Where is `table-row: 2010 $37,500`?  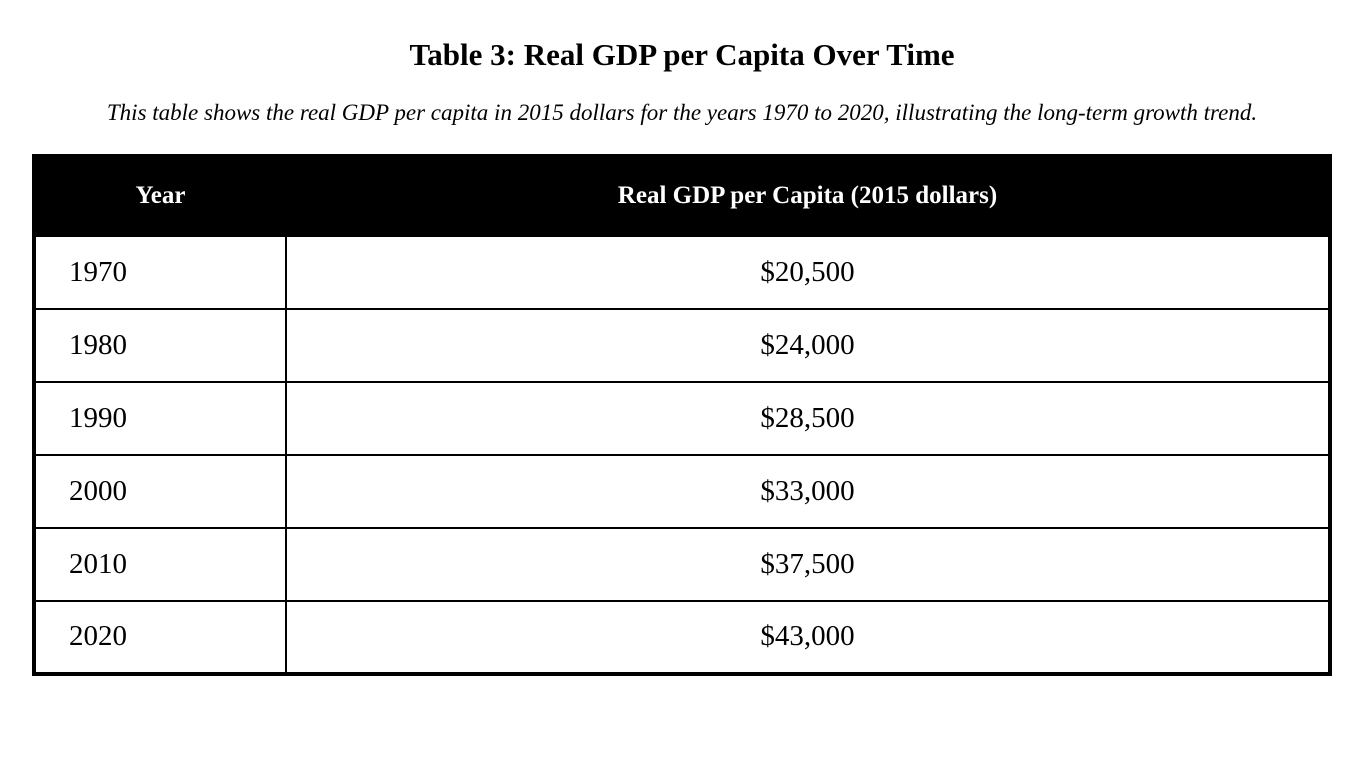 table-row: 2010 $37,500 is located at coordinates (682, 564).